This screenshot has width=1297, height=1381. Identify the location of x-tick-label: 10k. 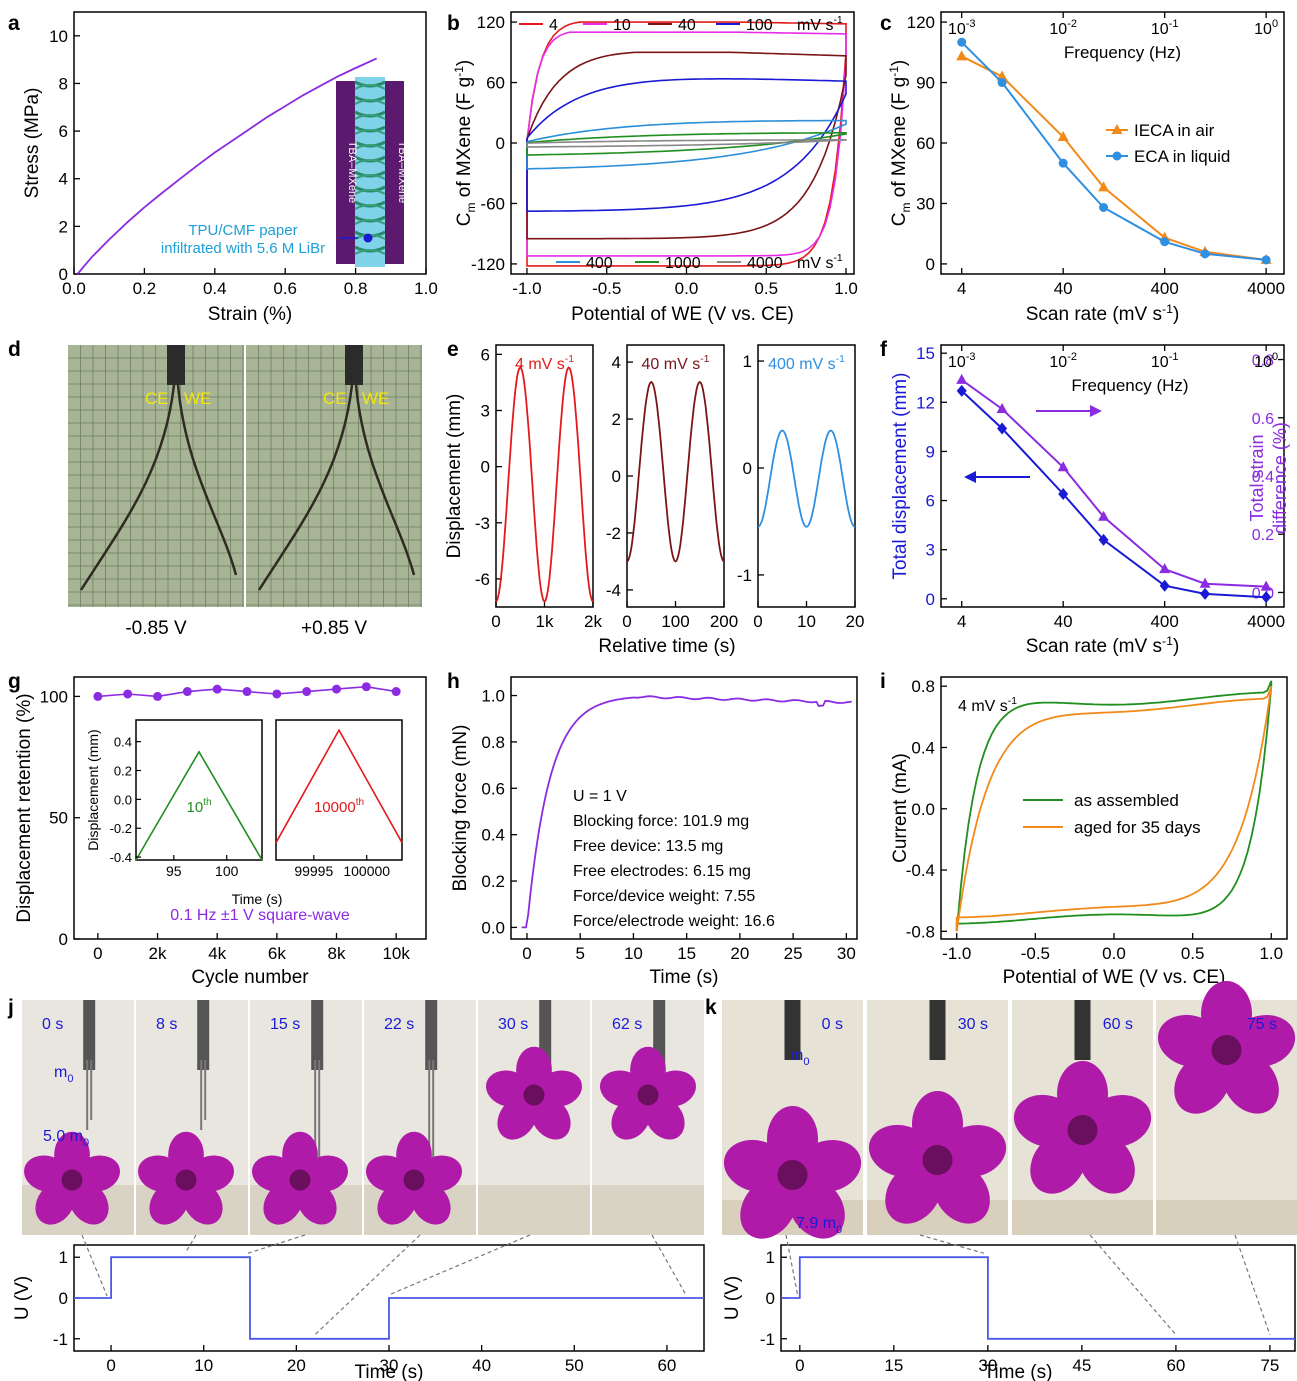
(396, 953).